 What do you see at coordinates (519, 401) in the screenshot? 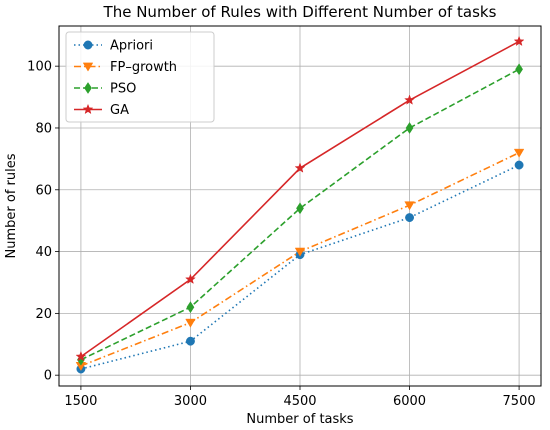
I see `x-tick-label: 7500` at bounding box center [519, 401].